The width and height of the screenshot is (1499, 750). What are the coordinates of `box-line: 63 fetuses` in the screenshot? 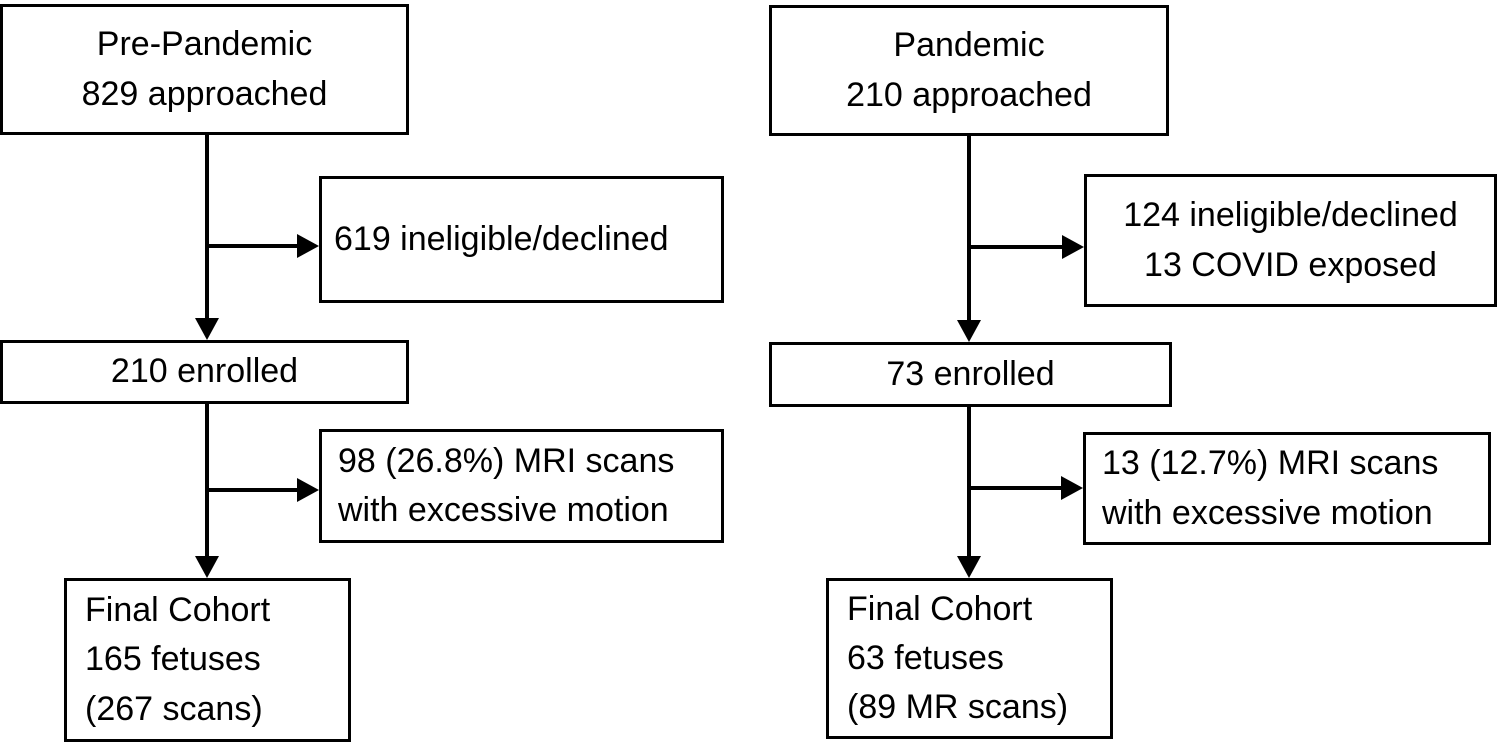 It's located at (925, 657).